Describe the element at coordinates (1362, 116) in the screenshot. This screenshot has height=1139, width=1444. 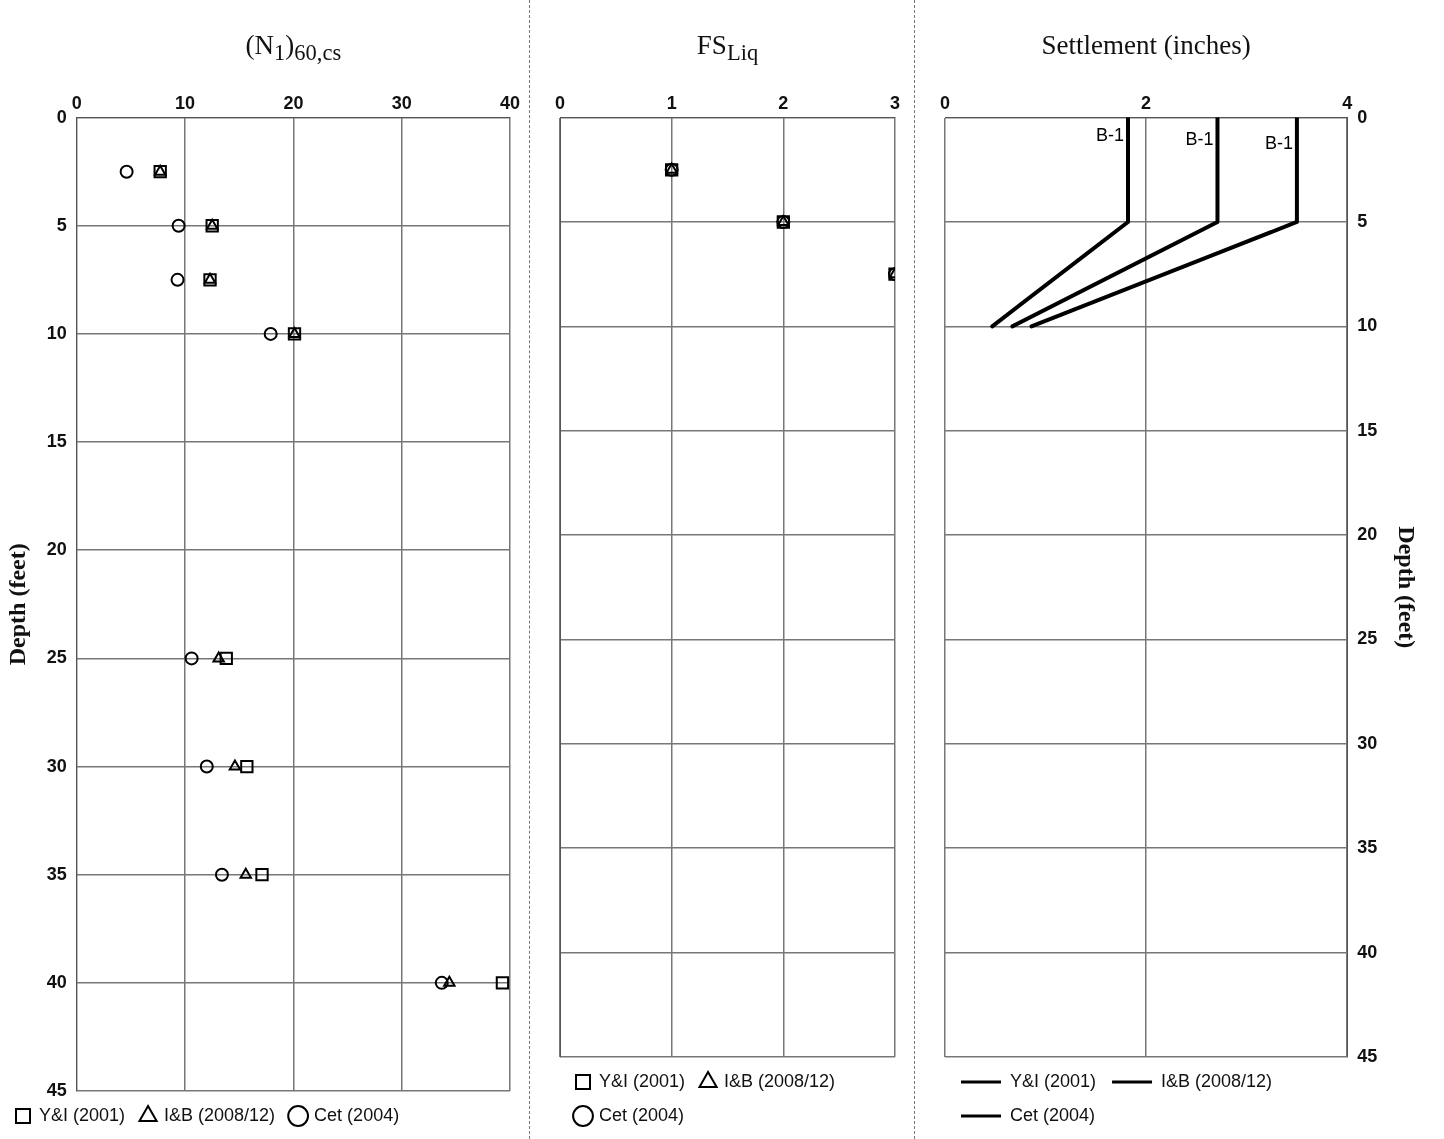
I see `y2-tick-label: 0` at that location.